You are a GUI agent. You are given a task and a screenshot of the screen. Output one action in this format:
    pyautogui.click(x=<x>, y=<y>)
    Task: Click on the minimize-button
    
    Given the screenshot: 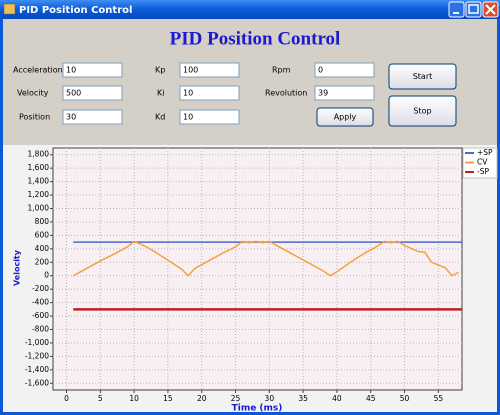 What is the action you would take?
    pyautogui.click(x=456, y=9)
    